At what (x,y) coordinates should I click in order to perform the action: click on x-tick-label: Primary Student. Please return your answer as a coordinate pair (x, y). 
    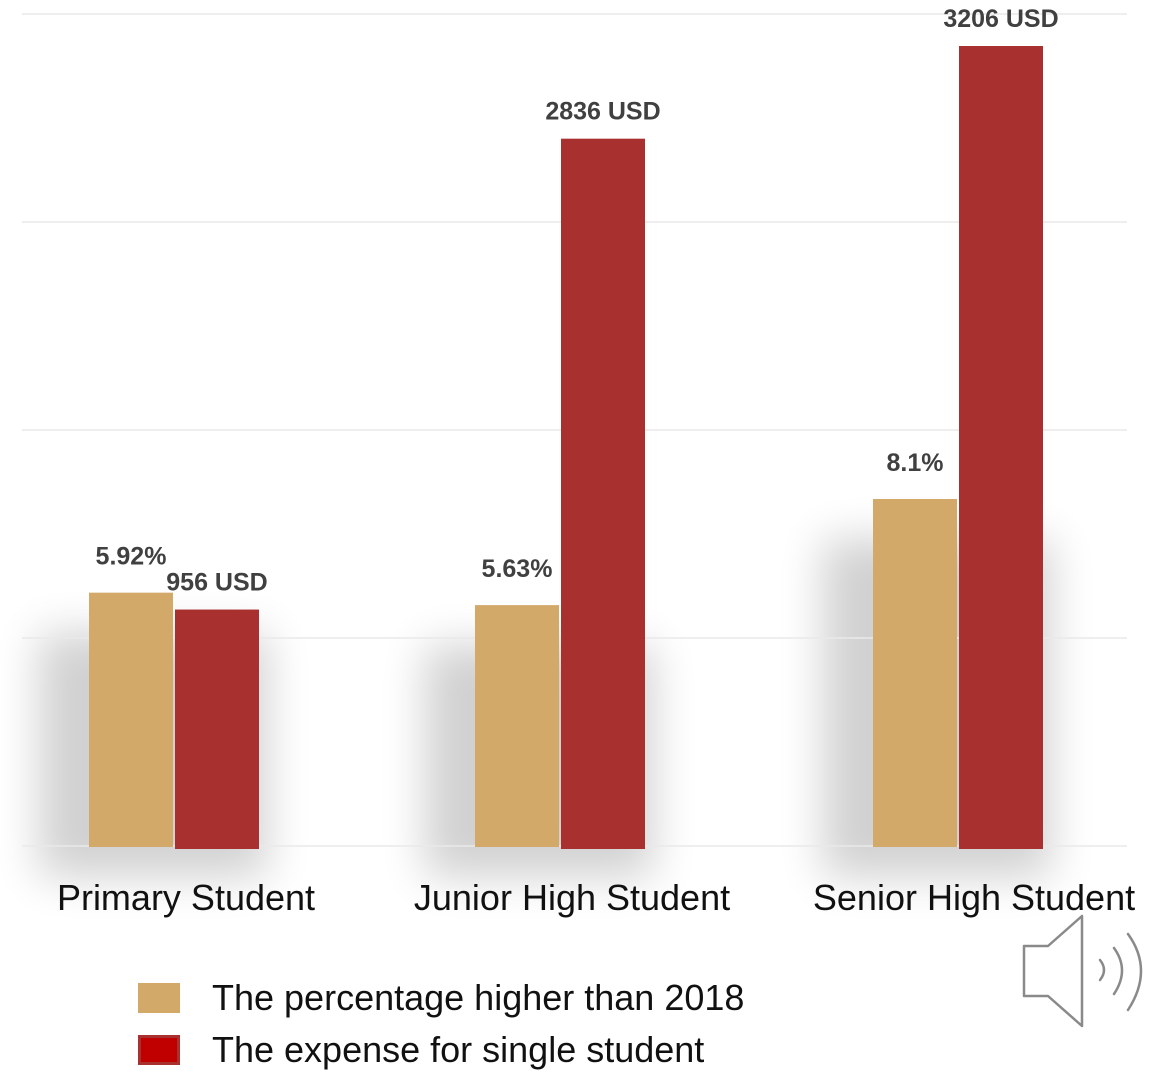
    Looking at the image, I should click on (186, 897).